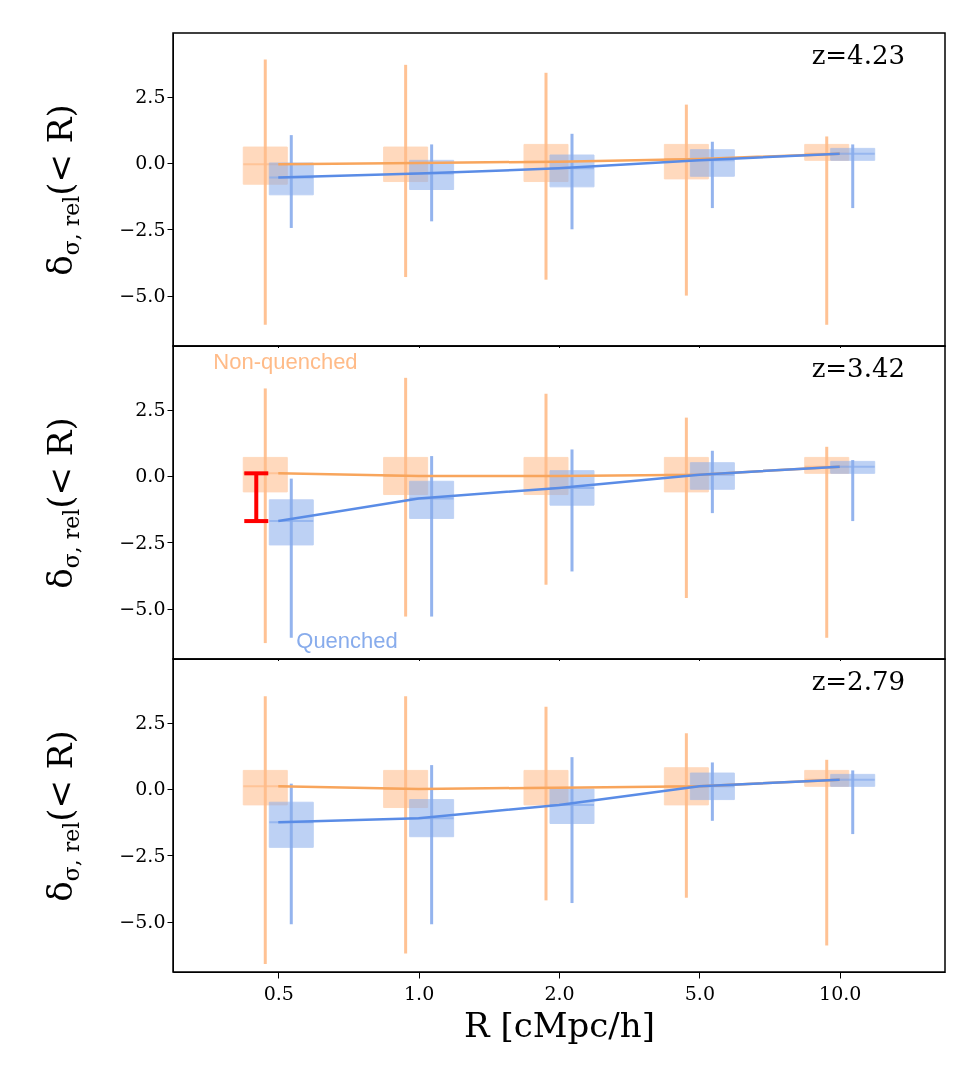 The width and height of the screenshot is (955, 1069). What do you see at coordinates (840, 992) in the screenshot?
I see `x-tick-label: 10.0` at bounding box center [840, 992].